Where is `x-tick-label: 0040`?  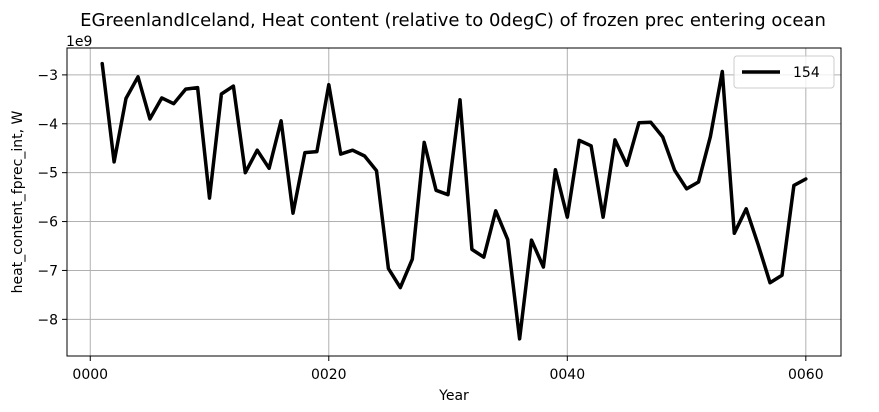
x-tick-label: 0040 is located at coordinates (567, 375).